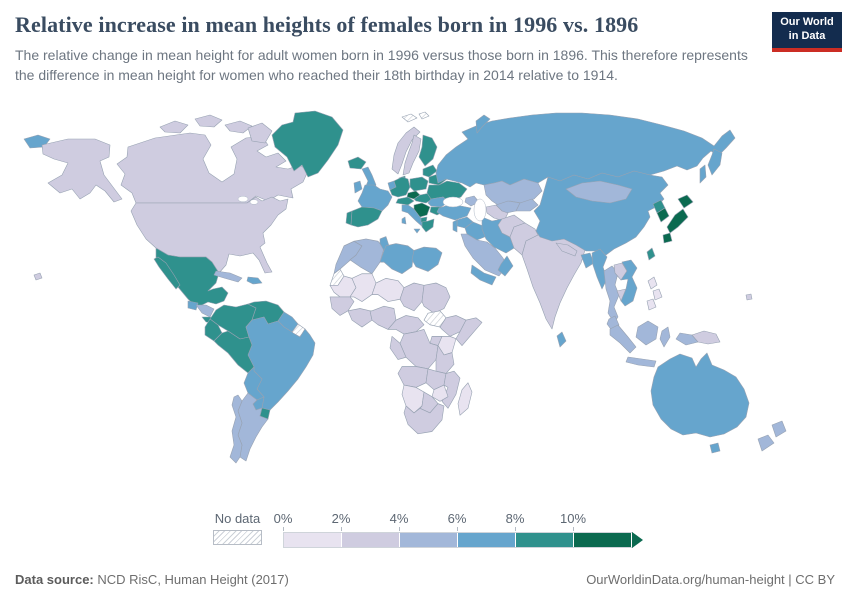 The image size is (850, 600). What do you see at coordinates (706, 337) in the screenshot?
I see `country-papua-new-guinea` at bounding box center [706, 337].